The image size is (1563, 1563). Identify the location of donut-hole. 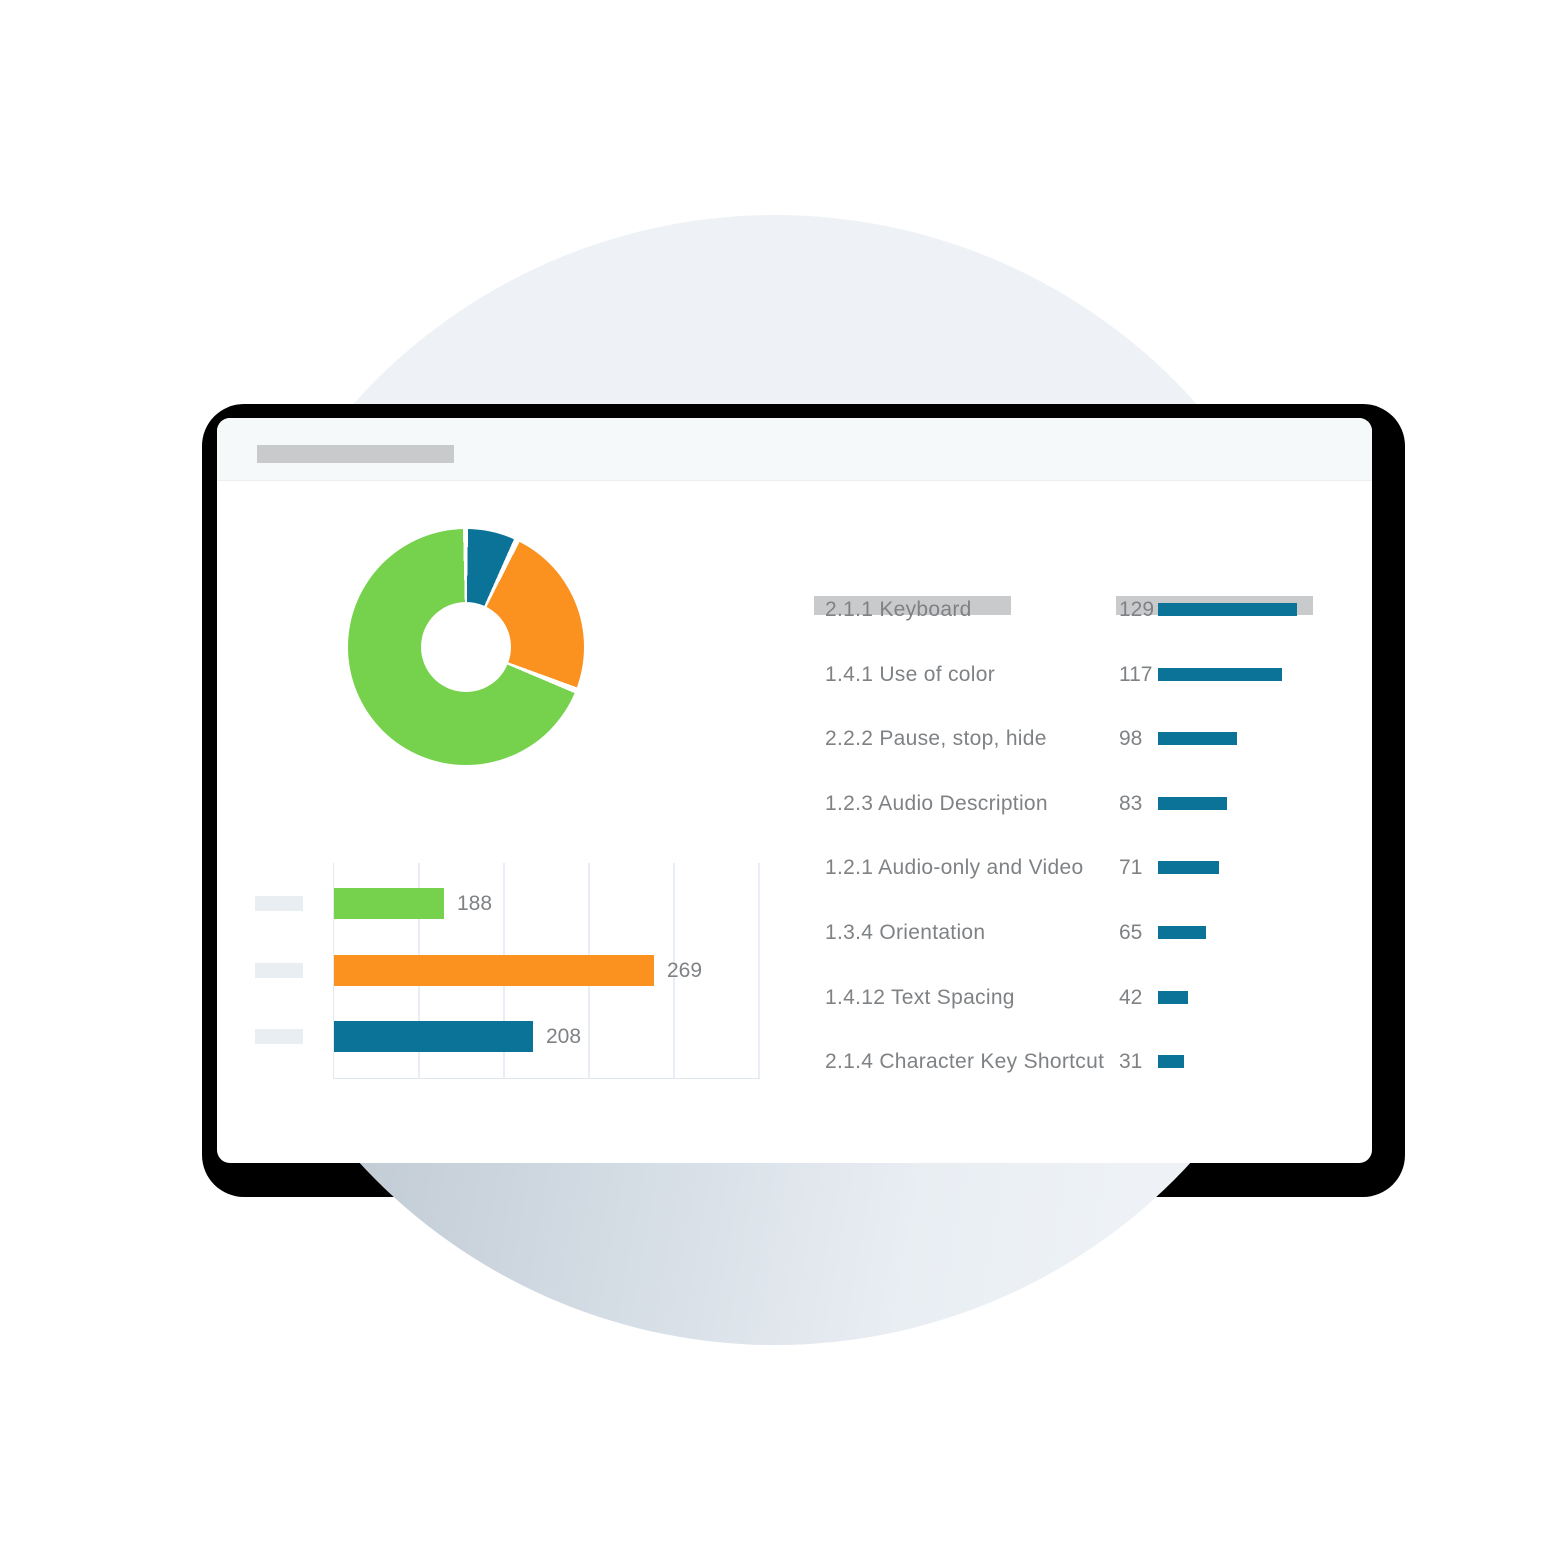
(466, 647).